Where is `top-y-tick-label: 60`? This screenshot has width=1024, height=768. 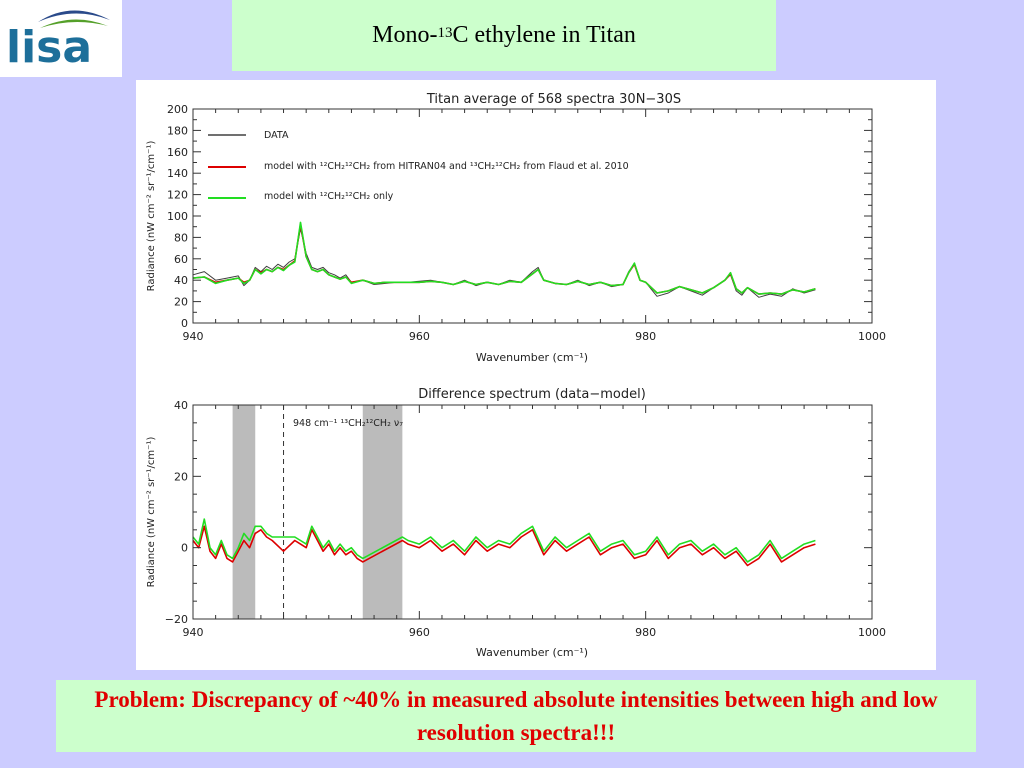
top-y-tick-label: 60 is located at coordinates (181, 259).